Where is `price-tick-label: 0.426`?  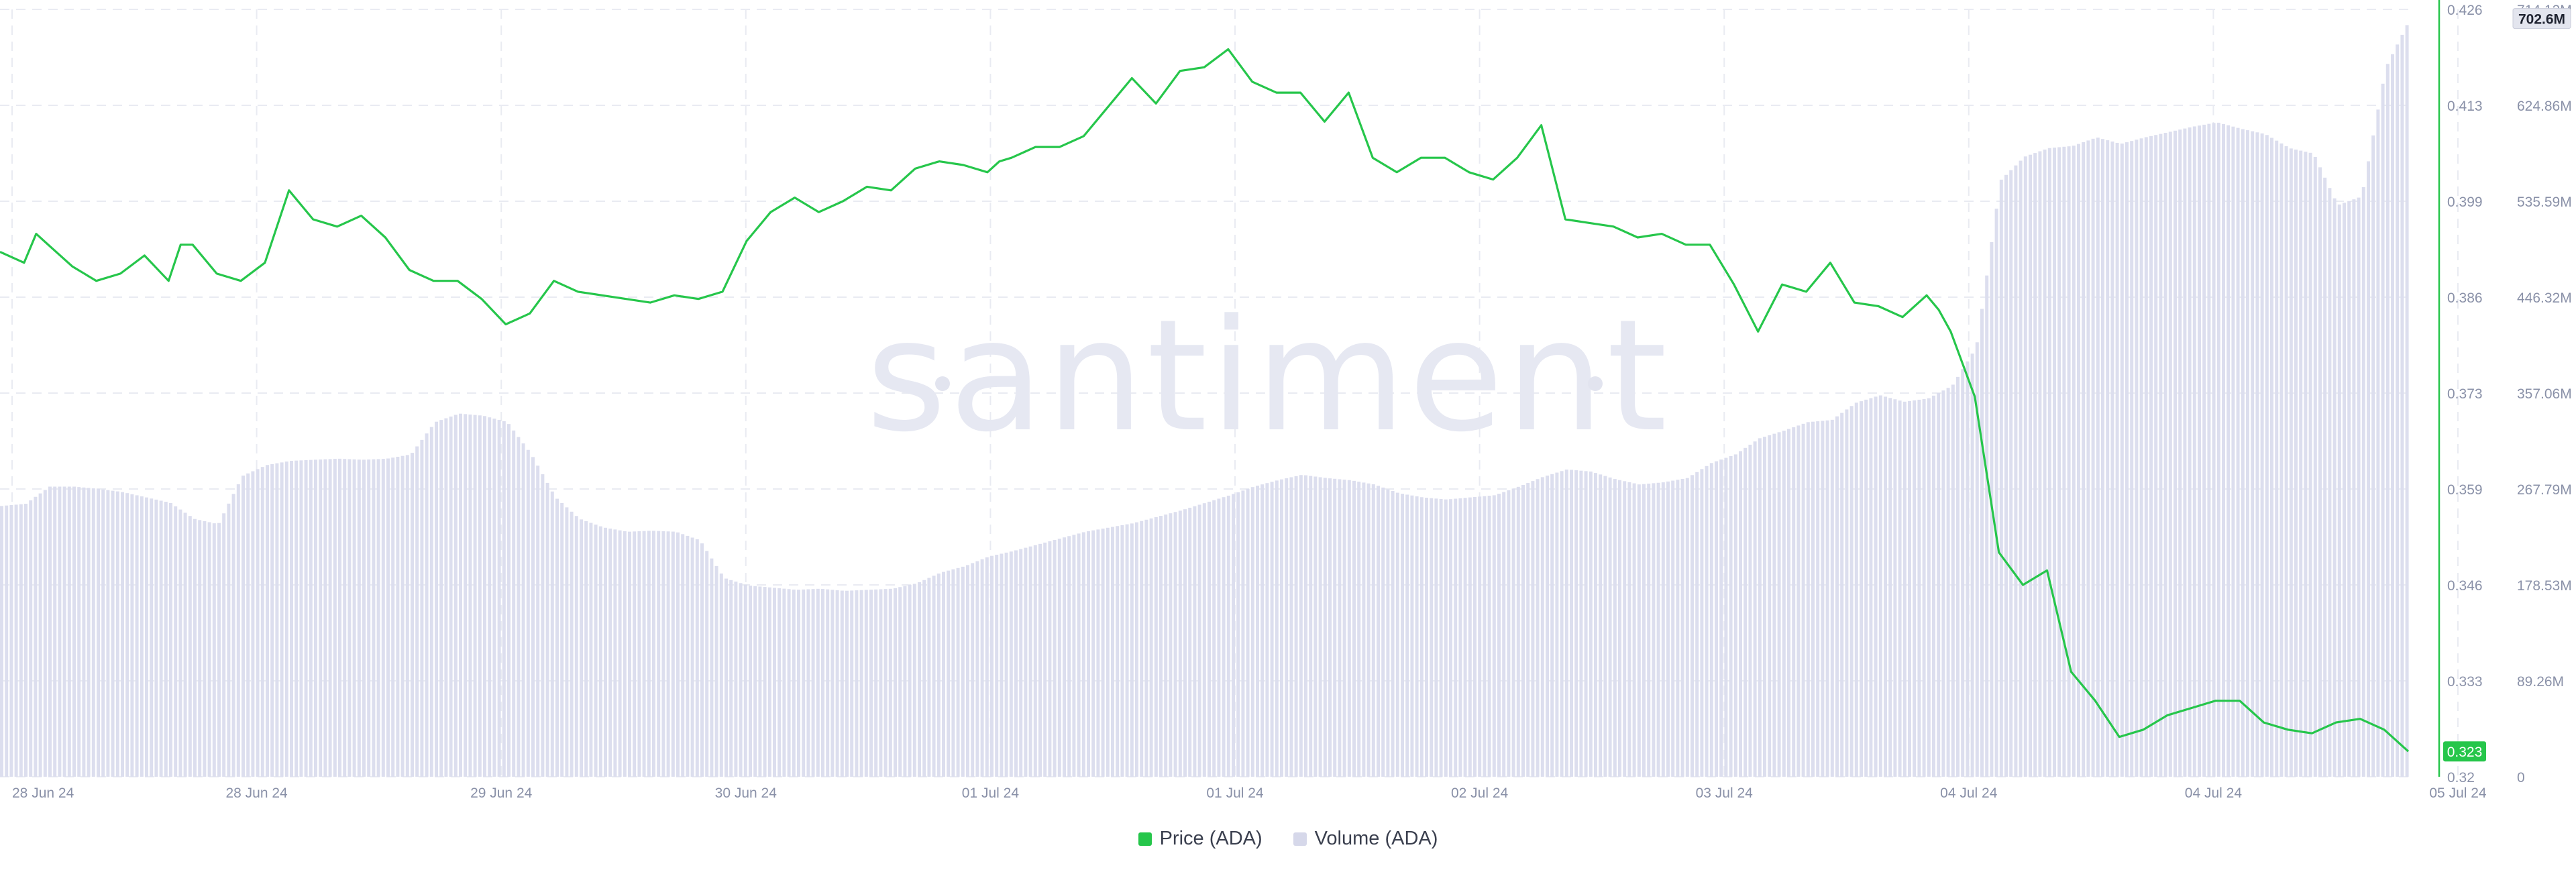 price-tick-label: 0.426 is located at coordinates (2465, 10).